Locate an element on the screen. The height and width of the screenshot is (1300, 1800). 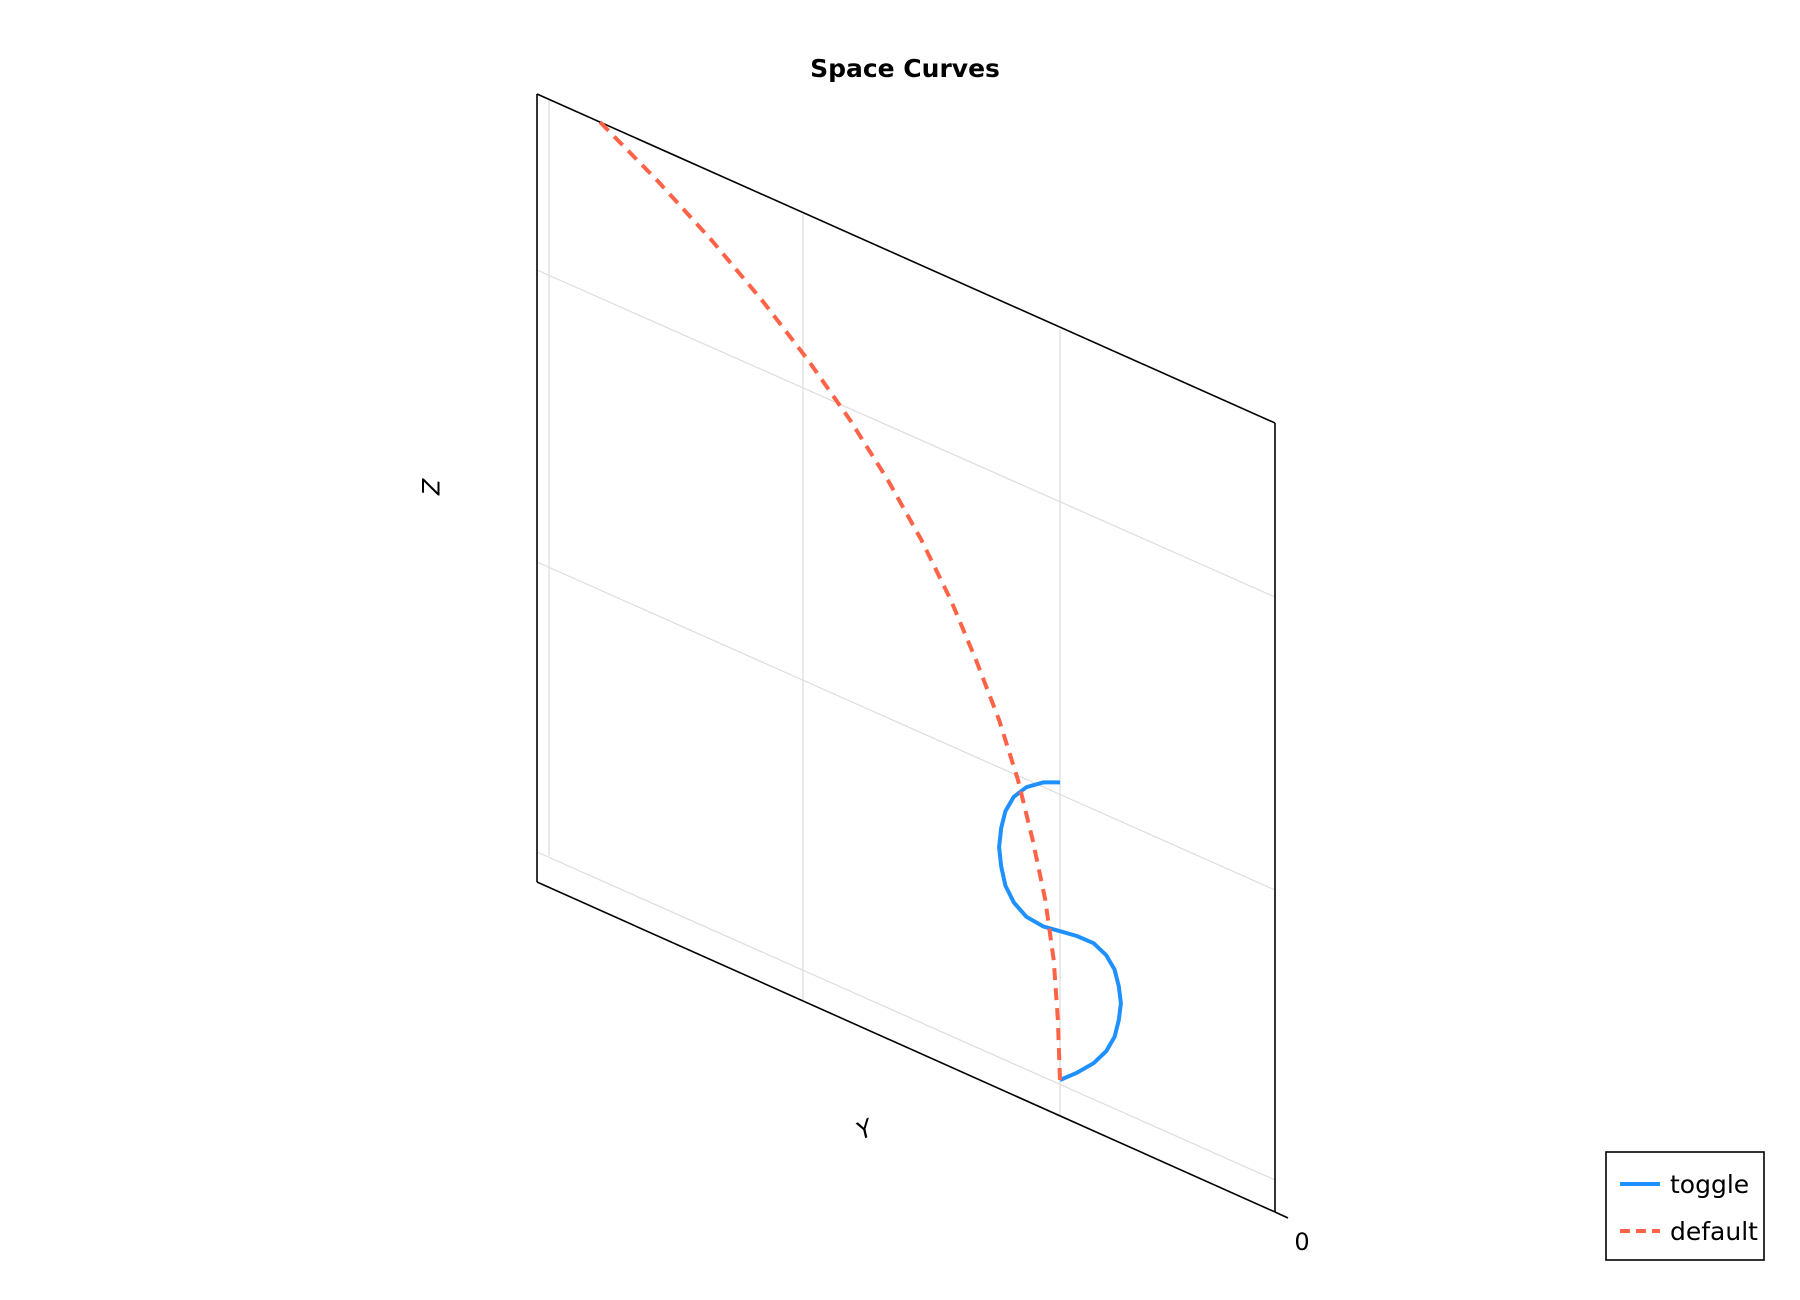
chart-title: Space Curves is located at coordinates (905, 68).